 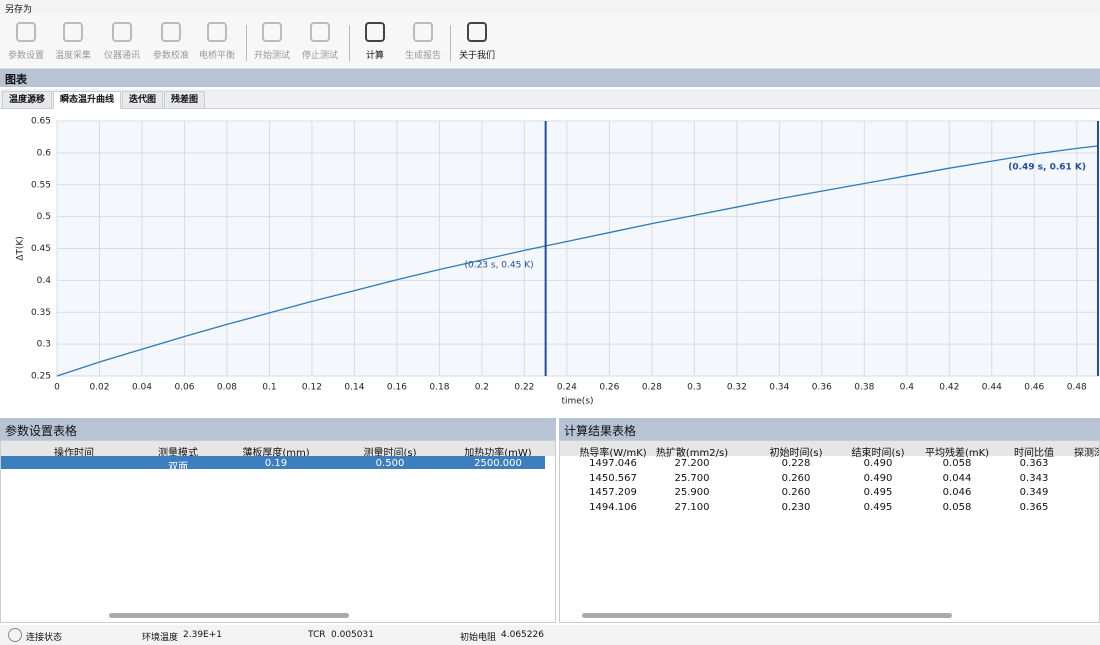 I want to click on column-header: 结束时间(s), so click(x=878, y=453).